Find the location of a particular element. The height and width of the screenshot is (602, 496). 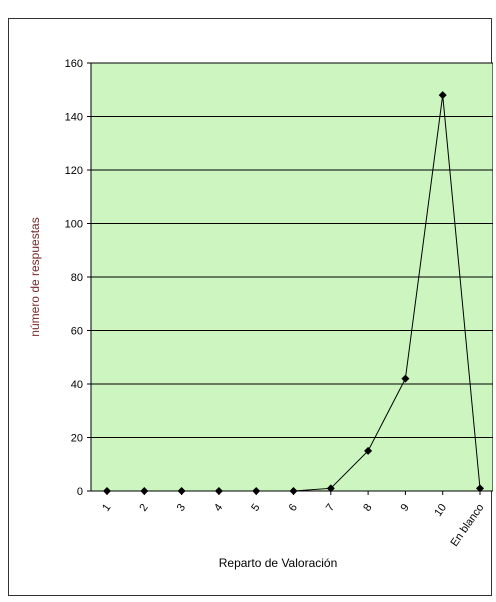

x-tick-label: 4 is located at coordinates (218, 508).